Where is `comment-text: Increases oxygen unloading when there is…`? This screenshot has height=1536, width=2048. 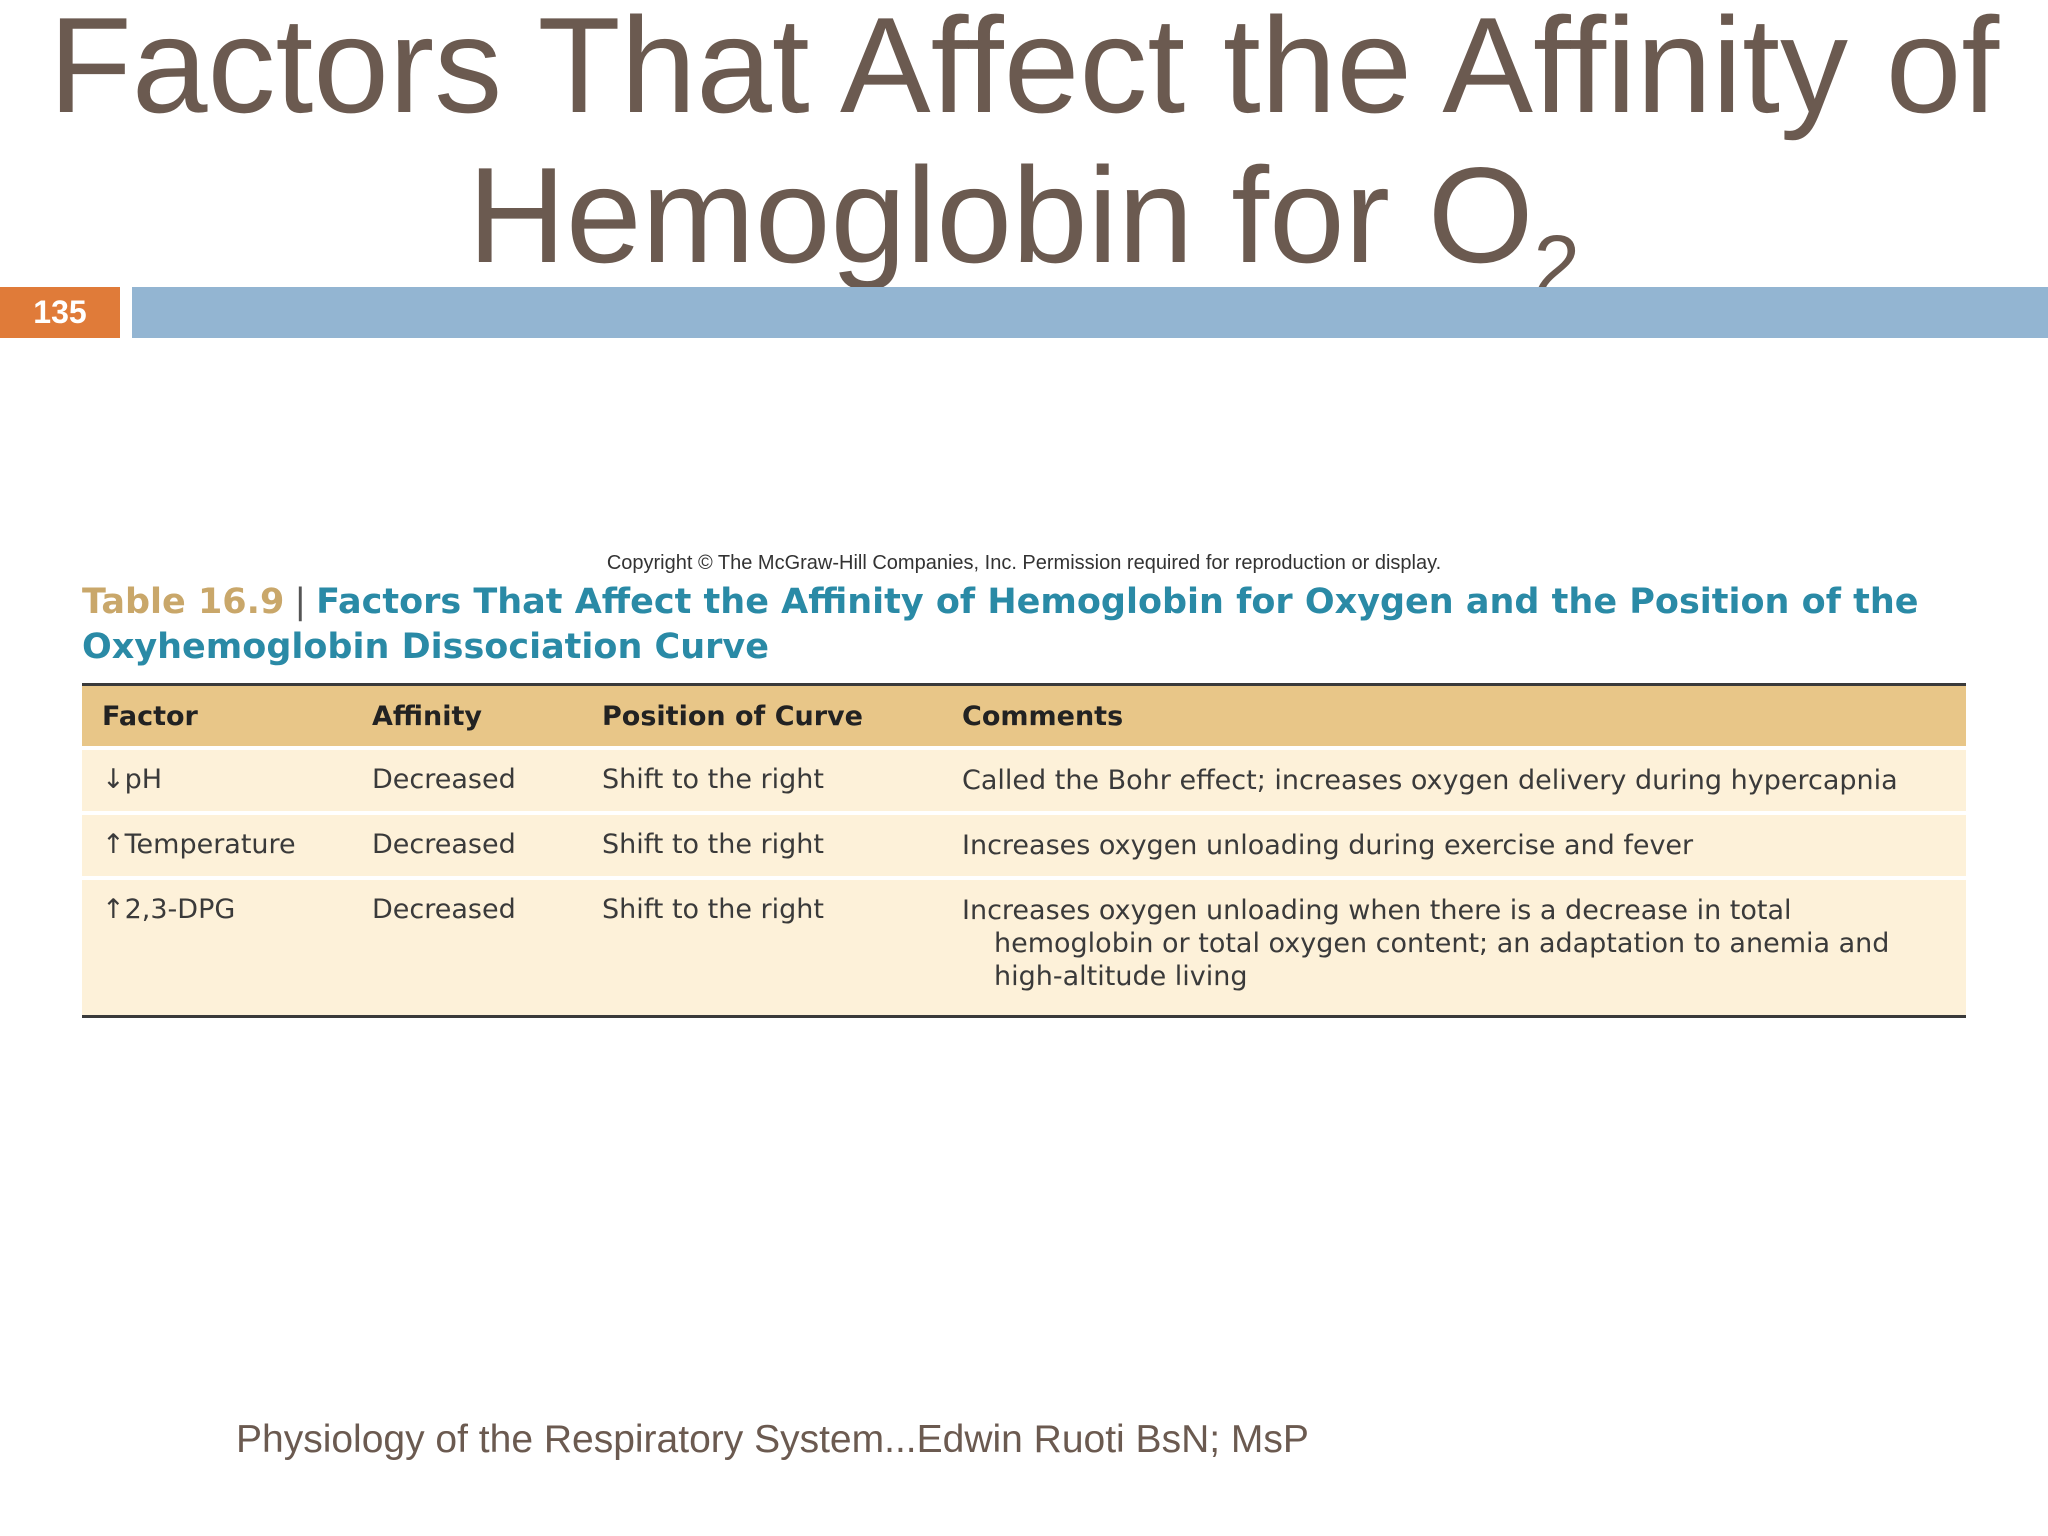 comment-text: Increases oxygen unloading when there is… is located at coordinates (1426, 943).